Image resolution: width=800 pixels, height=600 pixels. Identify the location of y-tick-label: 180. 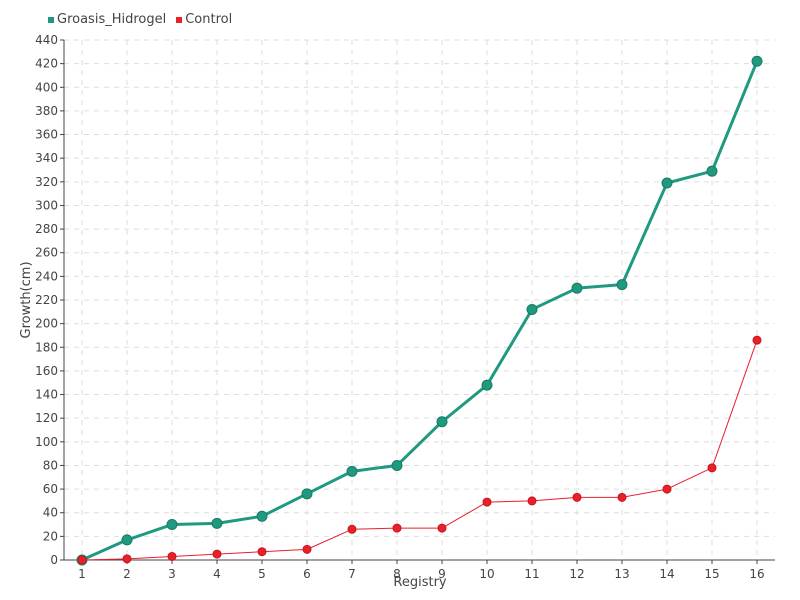
(46, 347).